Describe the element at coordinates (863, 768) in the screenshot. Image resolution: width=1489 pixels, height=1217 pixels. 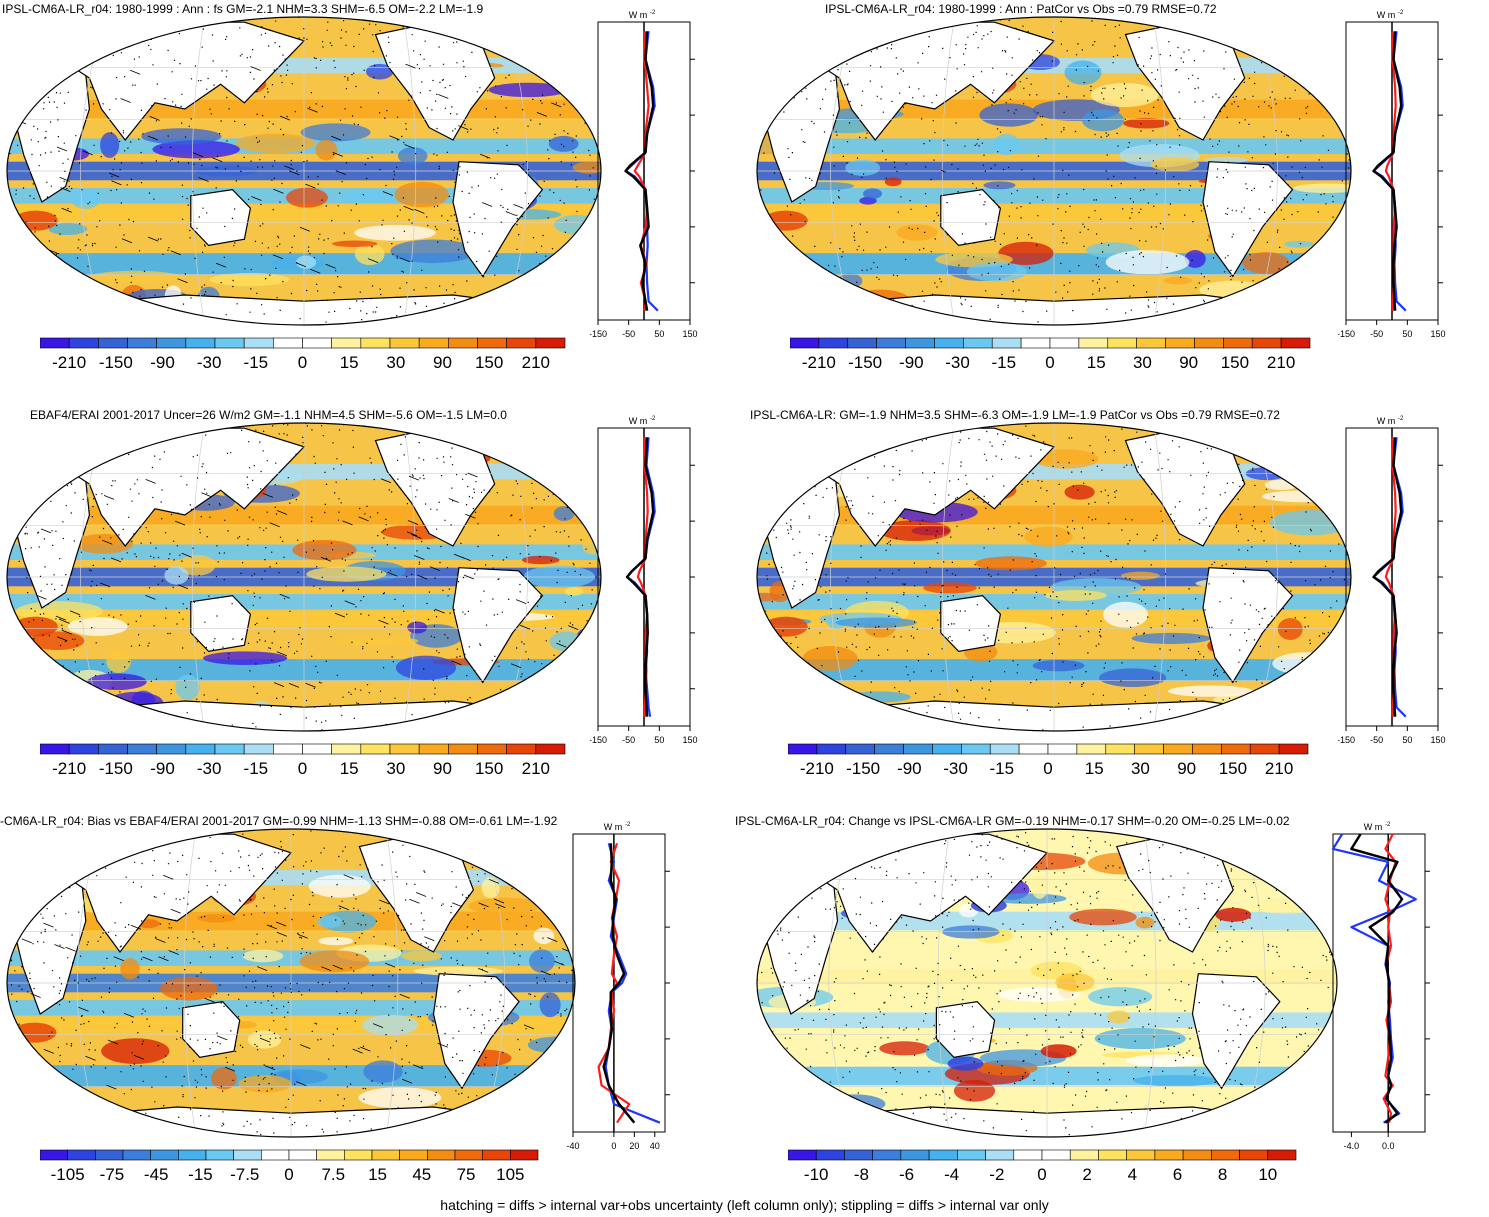
I see `colorbar-label: -150` at that location.